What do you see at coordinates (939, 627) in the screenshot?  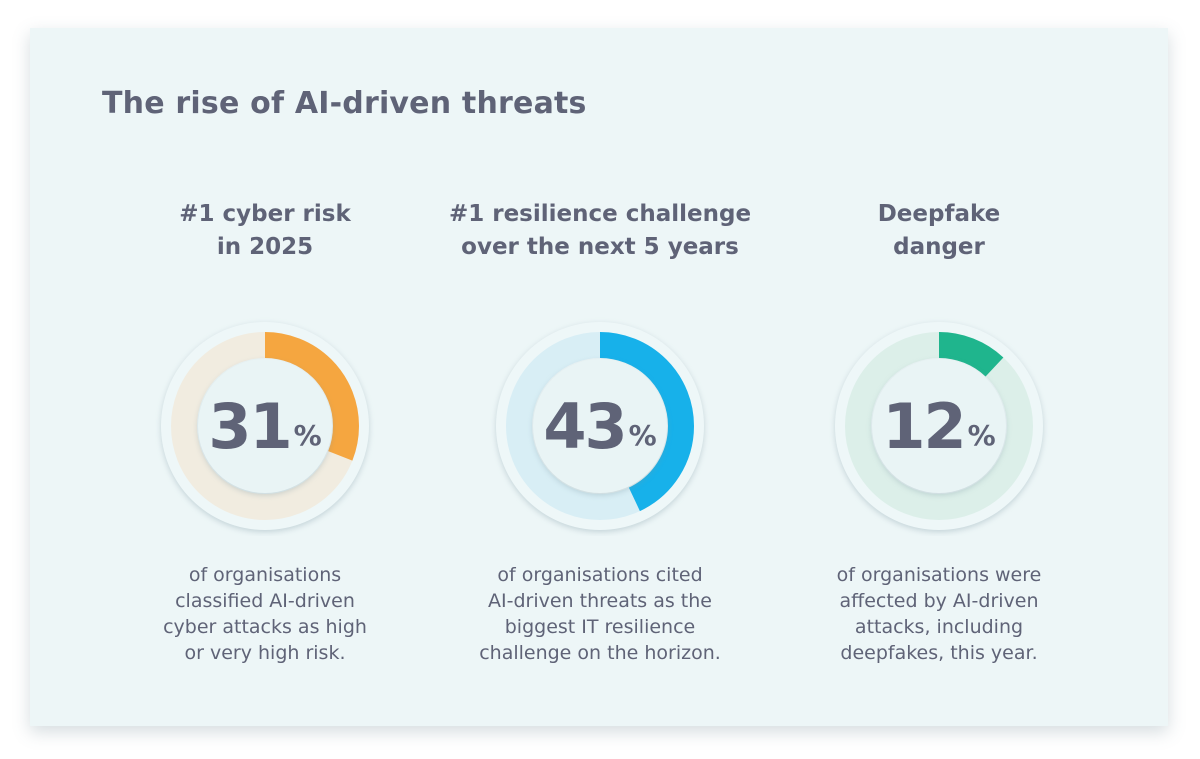 I see `description-line: attacks, including` at bounding box center [939, 627].